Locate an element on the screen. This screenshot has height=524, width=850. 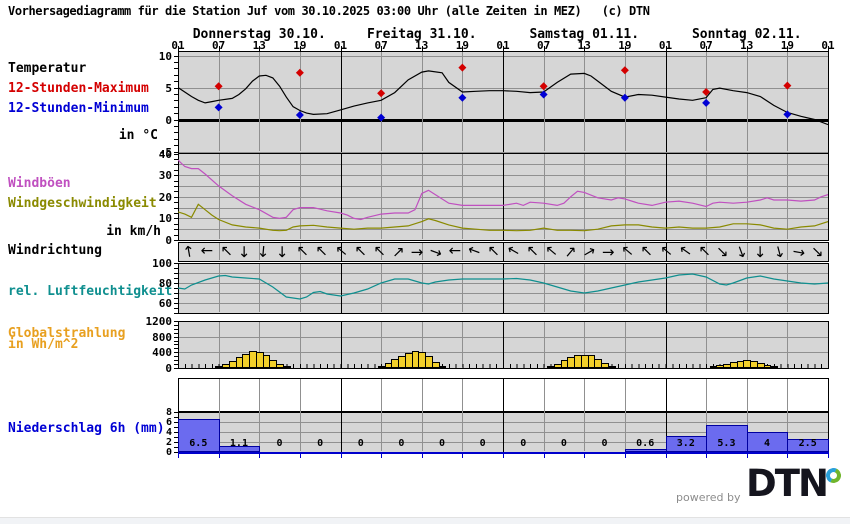
humidity-ytick: 80 is located at coordinates (165, 283).